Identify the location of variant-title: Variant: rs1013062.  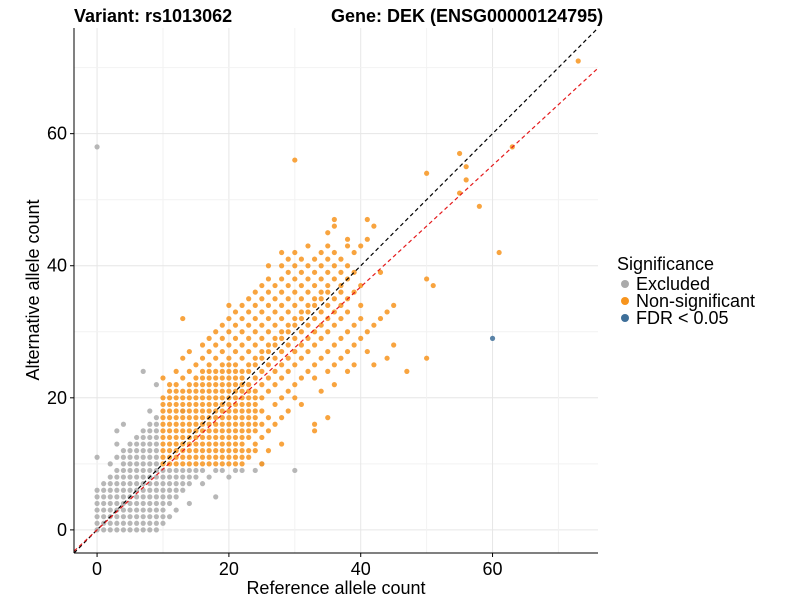
(153, 16).